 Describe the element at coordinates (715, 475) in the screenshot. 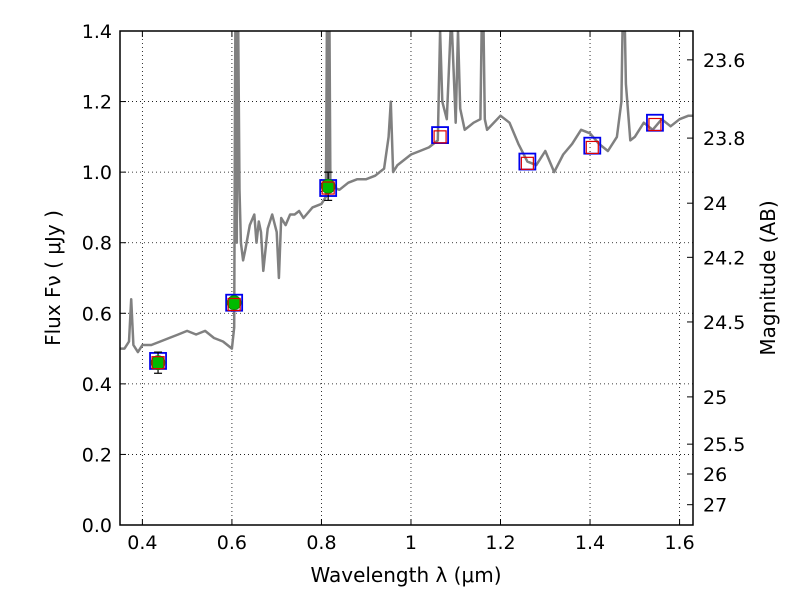

I see `y2-tick-label: 26` at that location.